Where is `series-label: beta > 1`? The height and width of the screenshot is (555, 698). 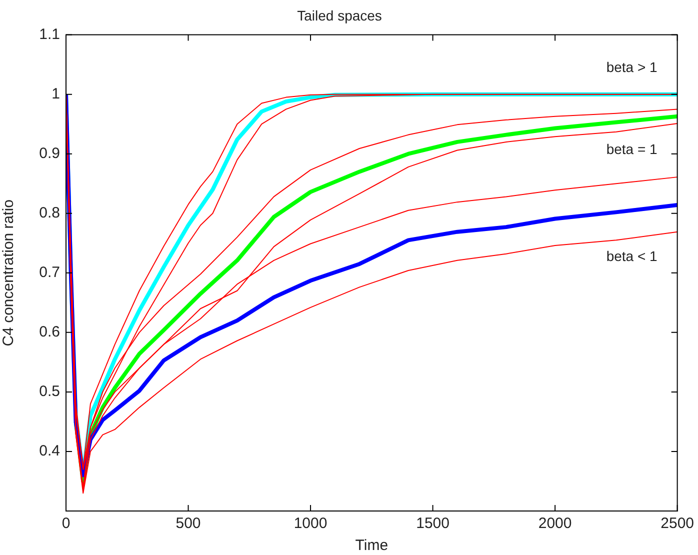
series-label: beta > 1 is located at coordinates (632, 67).